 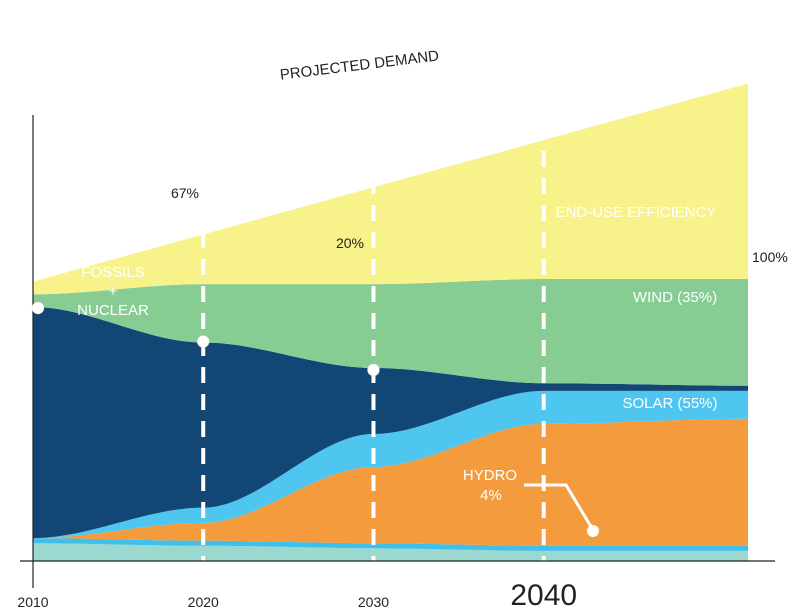 I want to click on label-fossils-nuclear-line-1: FOSSILS, so click(x=112, y=272).